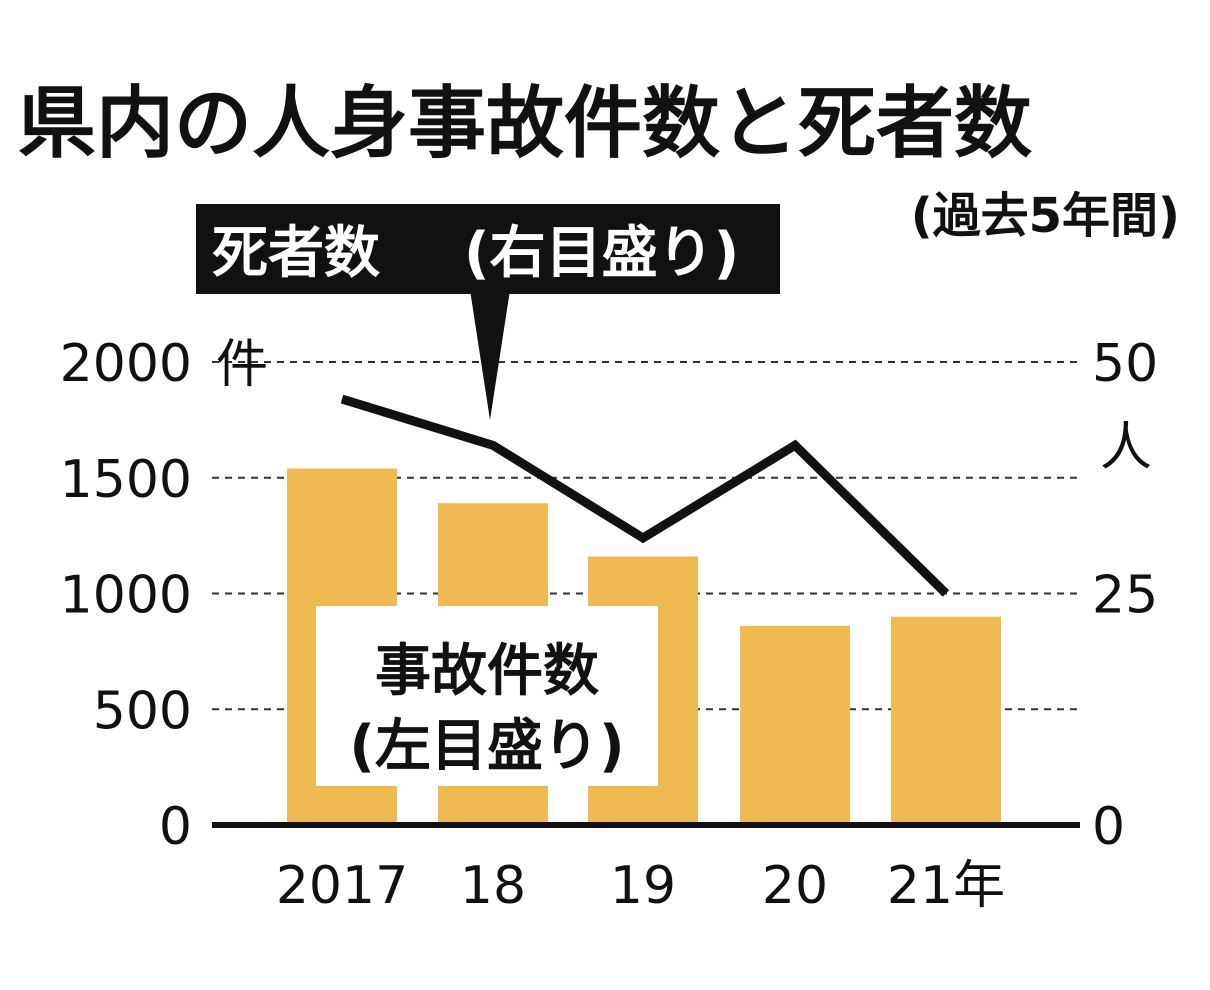 Image resolution: width=1210 pixels, height=990 pixels. I want to click on left-tick-2000: 2000, so click(126, 364).